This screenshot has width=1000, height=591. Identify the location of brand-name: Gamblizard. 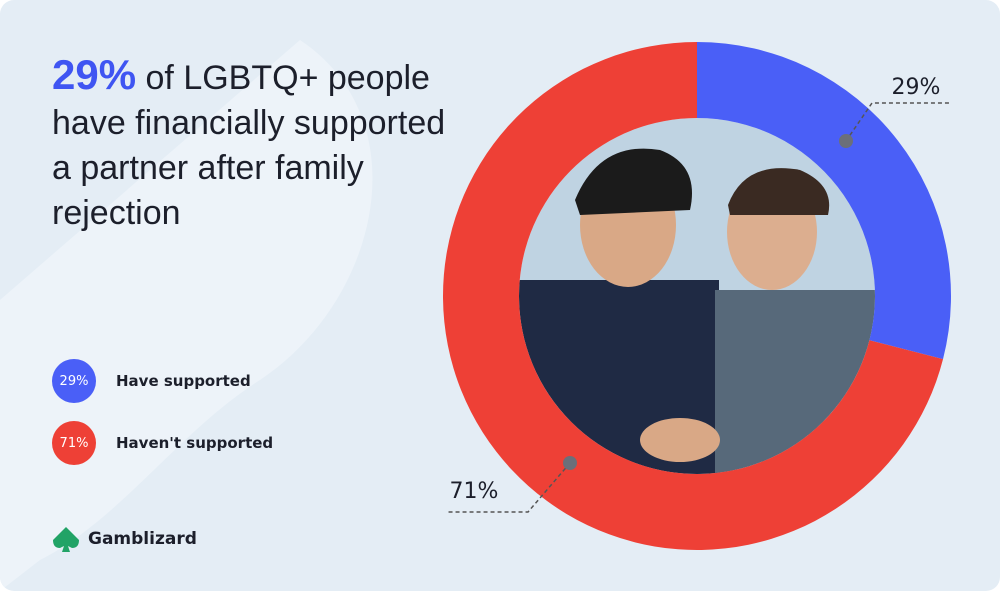
(142, 539).